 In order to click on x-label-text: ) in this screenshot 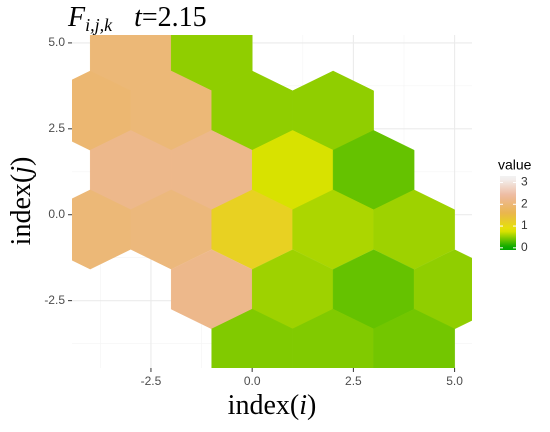, I will do `click(311, 405)`.